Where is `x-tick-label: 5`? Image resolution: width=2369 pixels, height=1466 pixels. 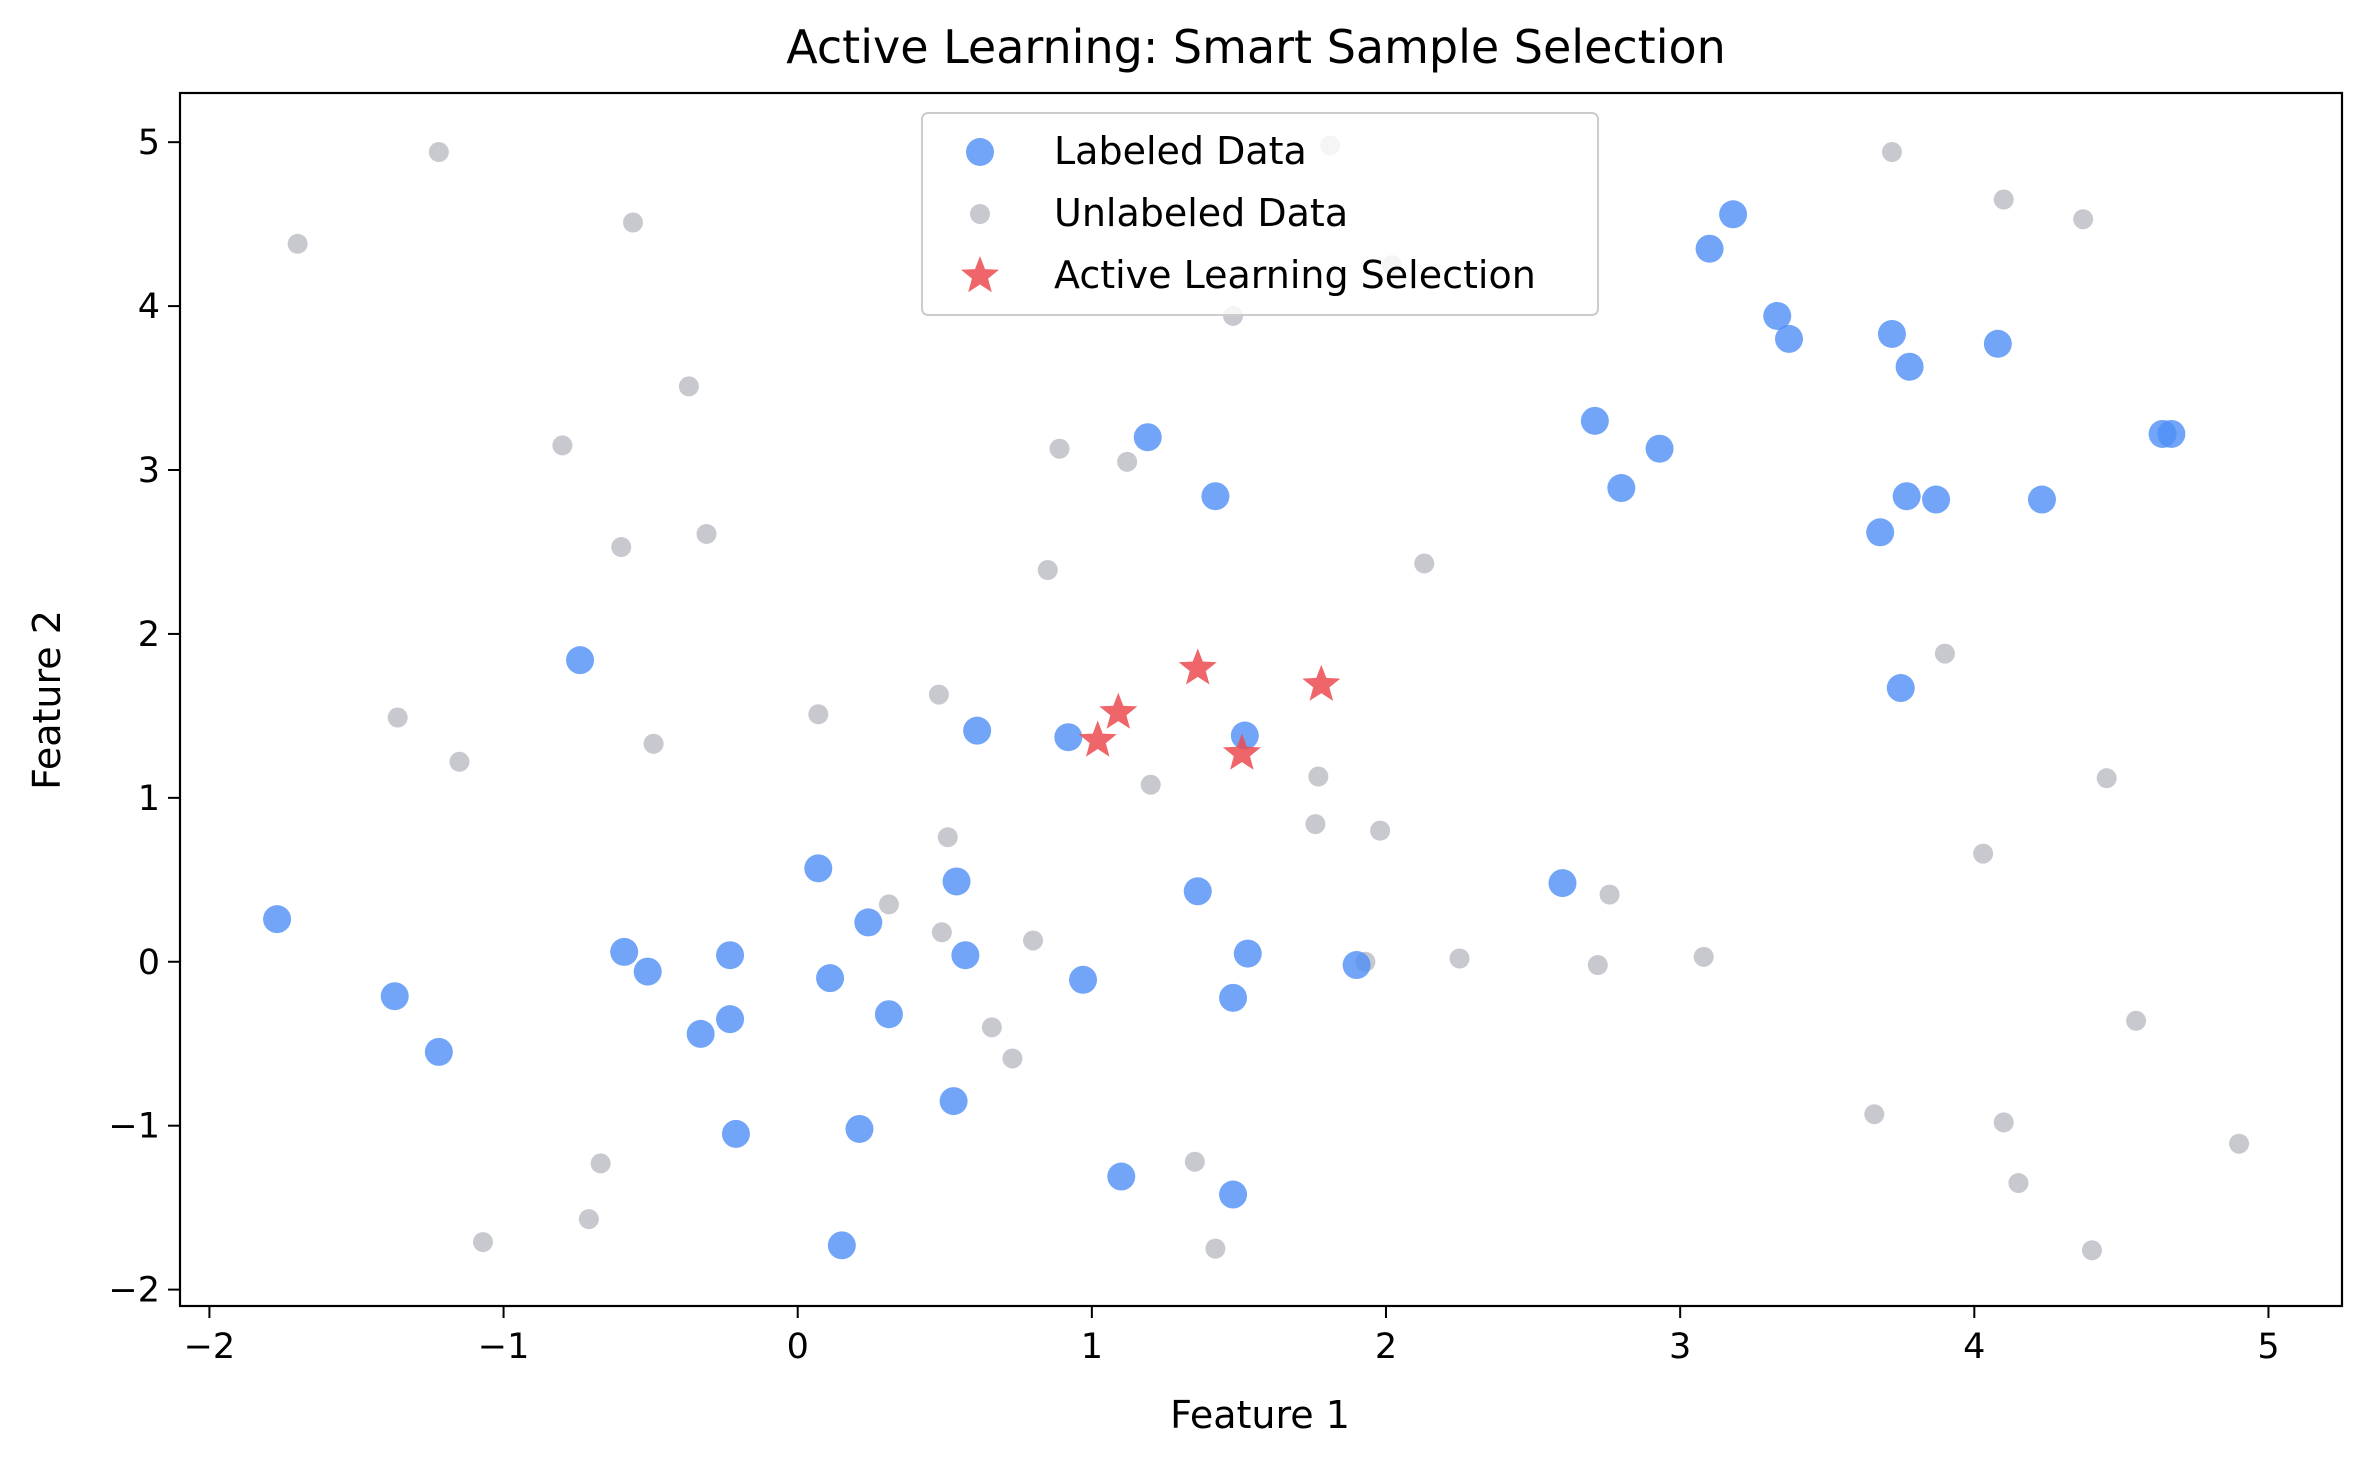
x-tick-label: 5 is located at coordinates (2268, 1347).